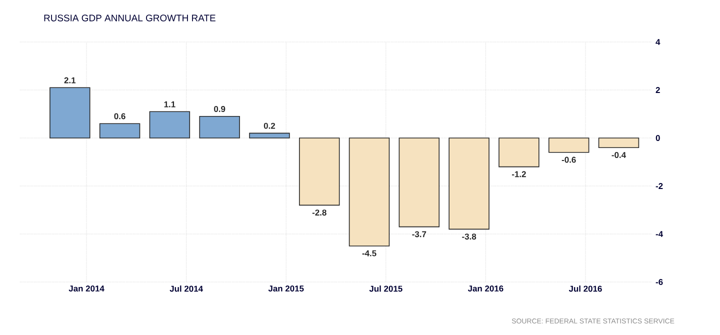  Describe the element at coordinates (658, 90) in the screenshot. I see `y-tick-label: 2` at that location.